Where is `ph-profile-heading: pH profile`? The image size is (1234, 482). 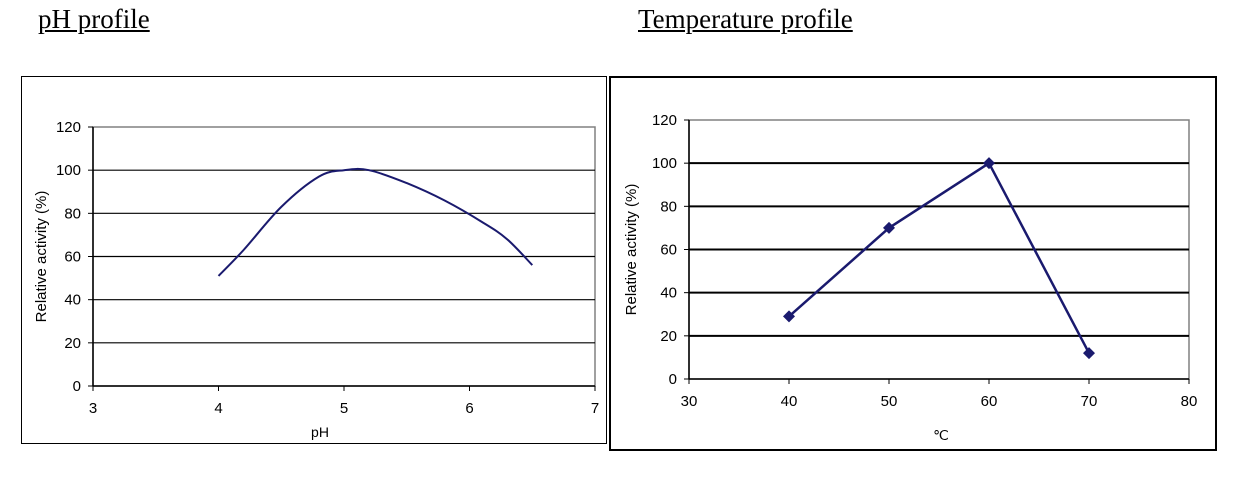
ph-profile-heading: pH profile is located at coordinates (94, 19).